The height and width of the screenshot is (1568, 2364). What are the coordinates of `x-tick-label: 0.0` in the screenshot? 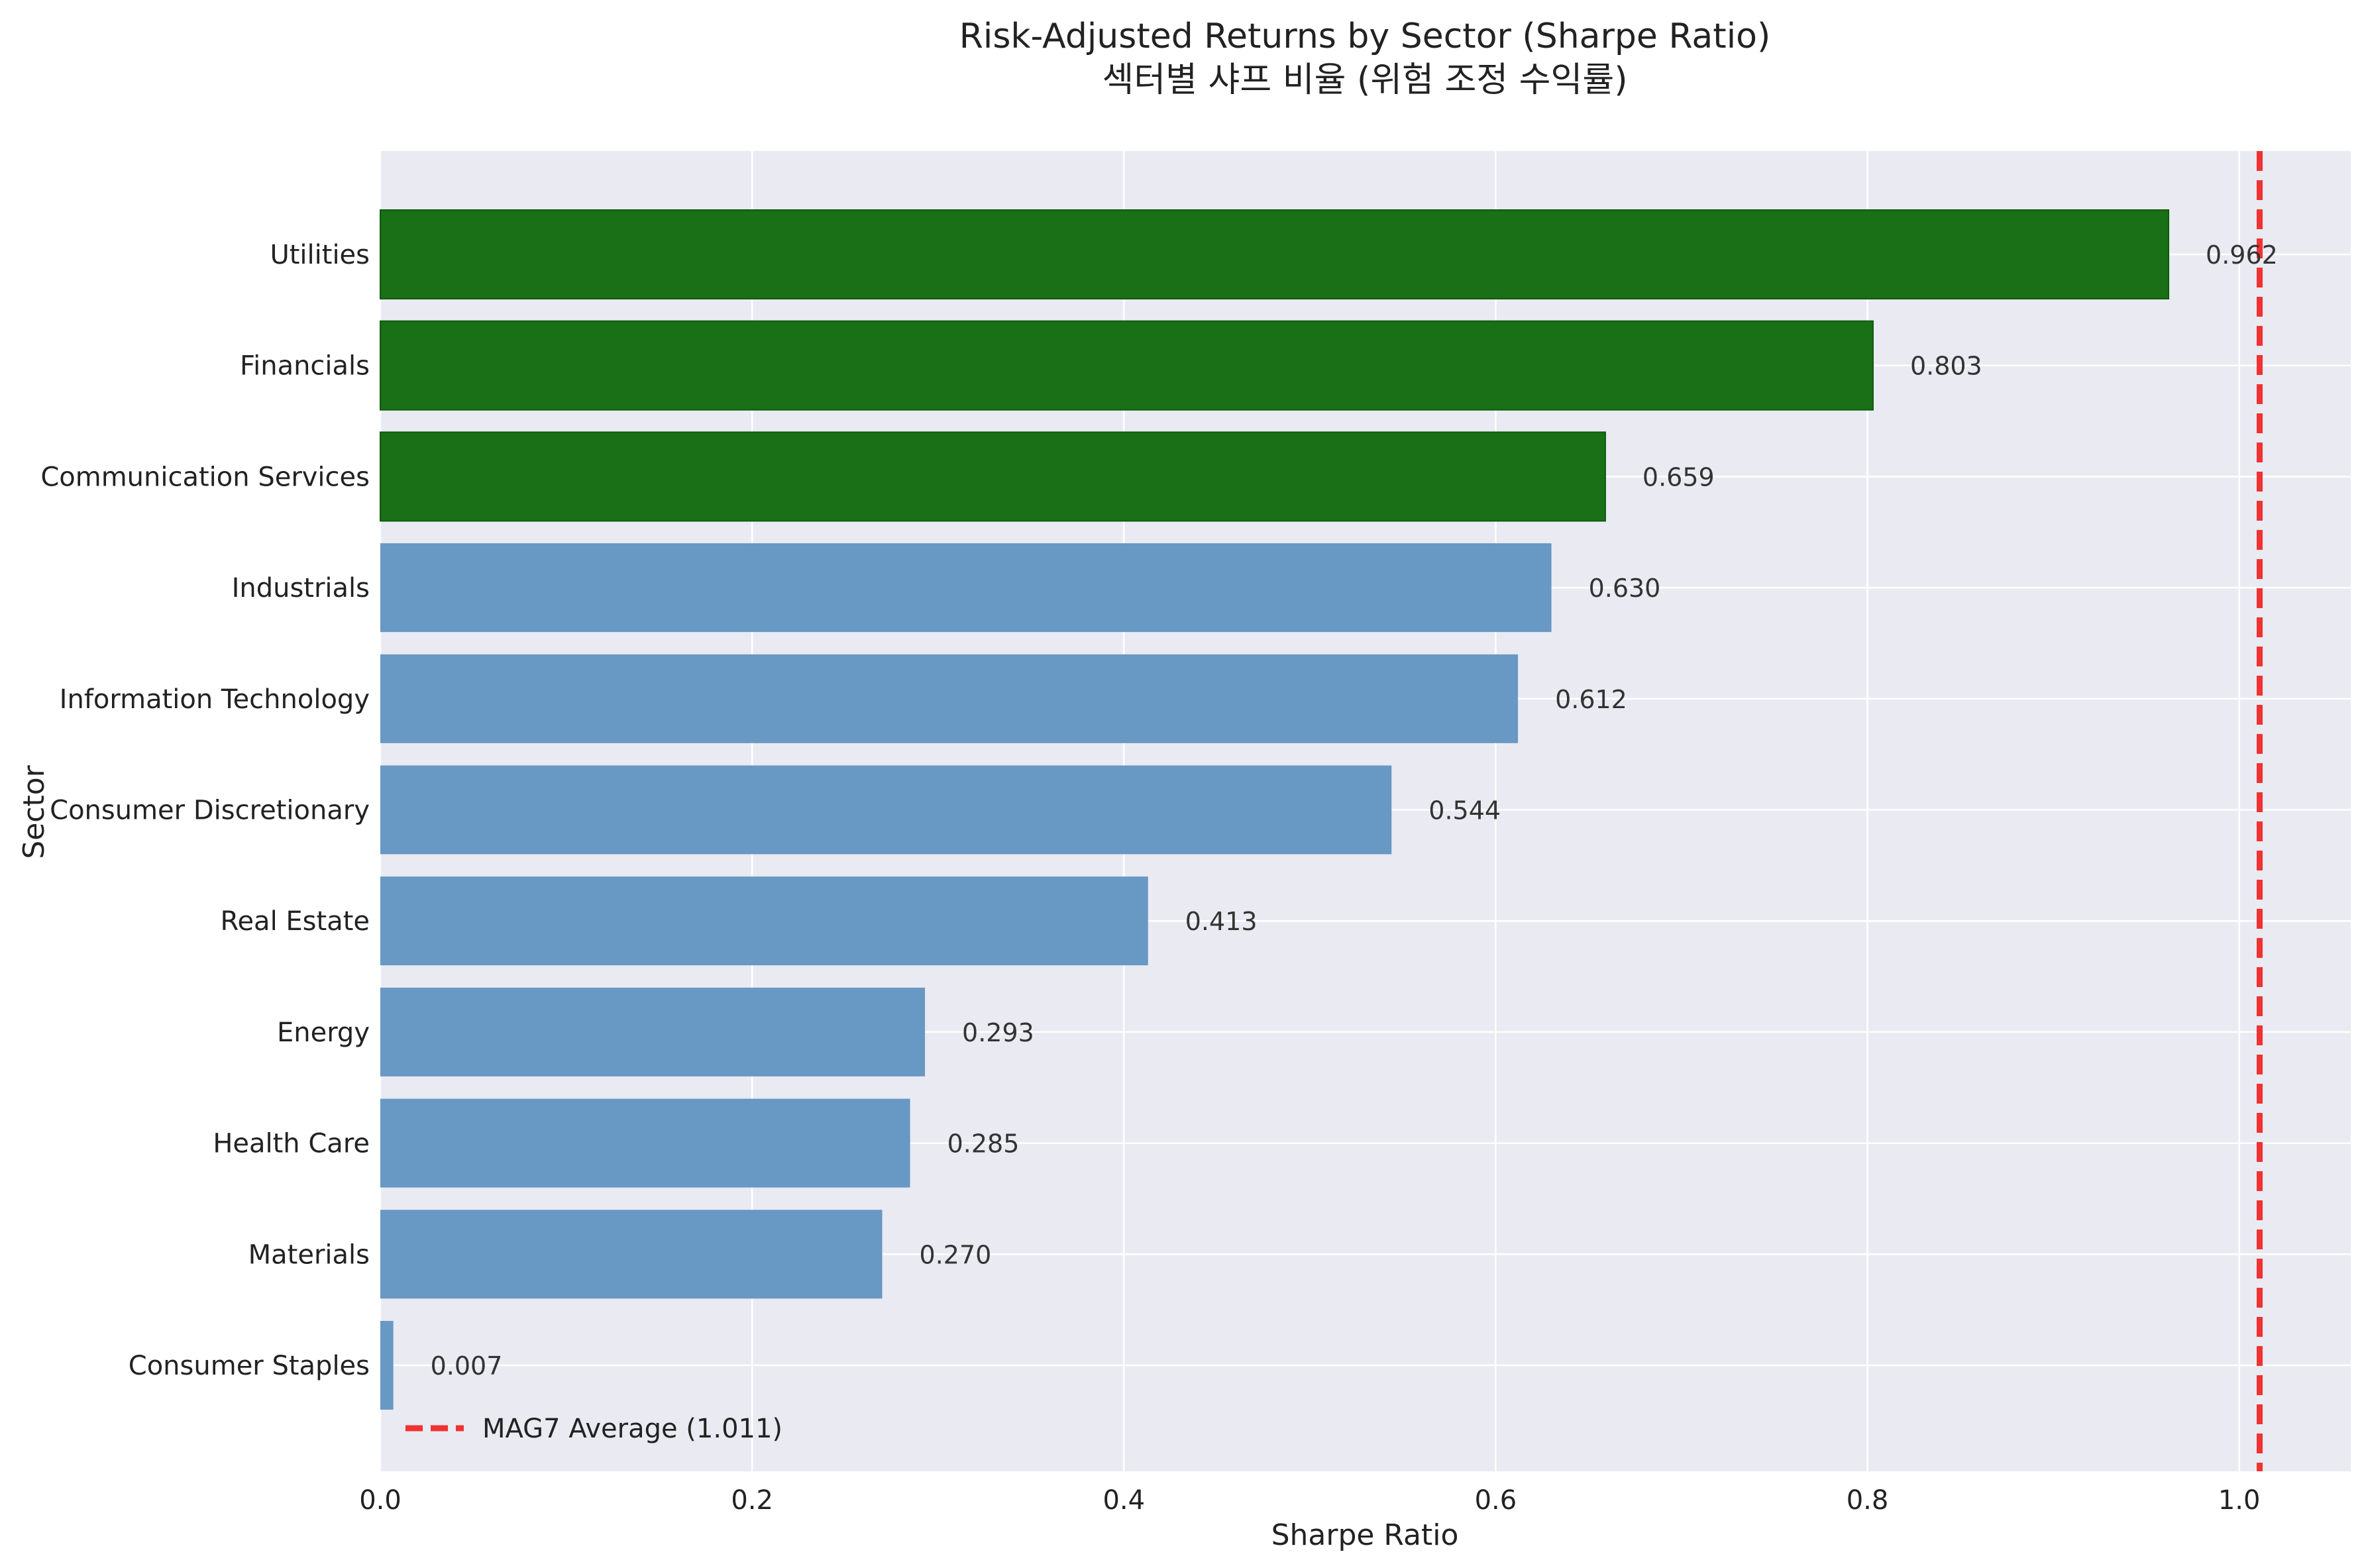 It's located at (380, 1500).